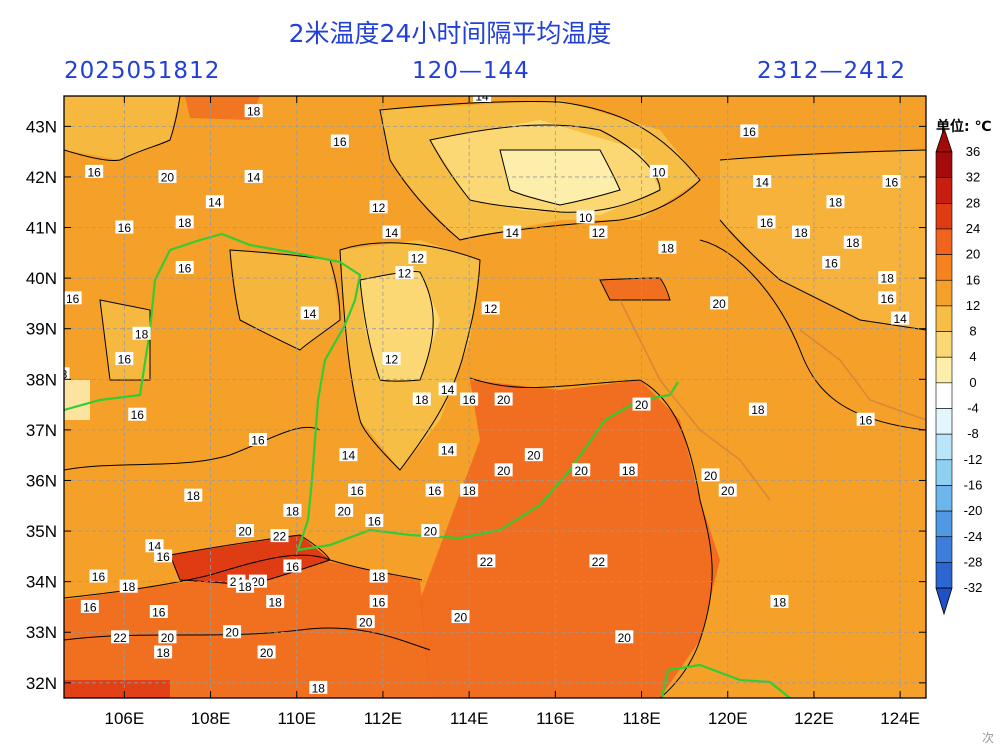 The width and height of the screenshot is (1000, 750). Describe the element at coordinates (41, 228) in the screenshot. I see `y-tick-label: 41N` at that location.